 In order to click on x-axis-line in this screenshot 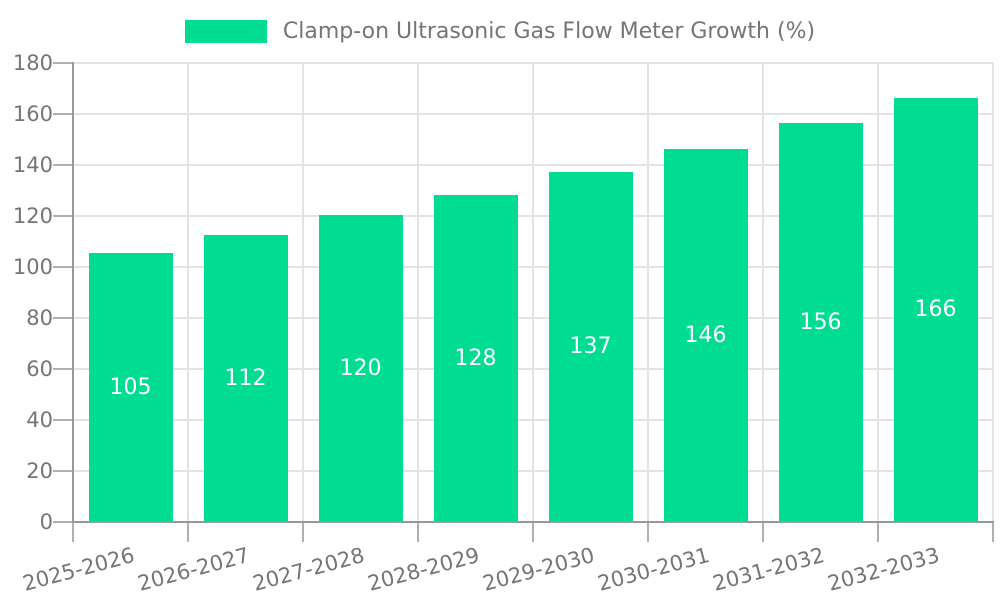, I will do `click(533, 522)`.